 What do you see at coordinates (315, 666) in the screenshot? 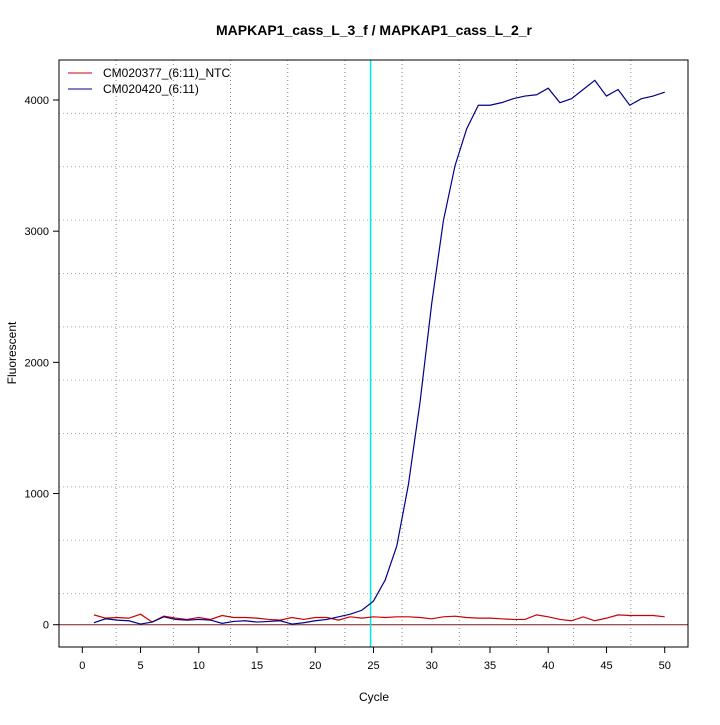
I see `x-tick-label: 20` at bounding box center [315, 666].